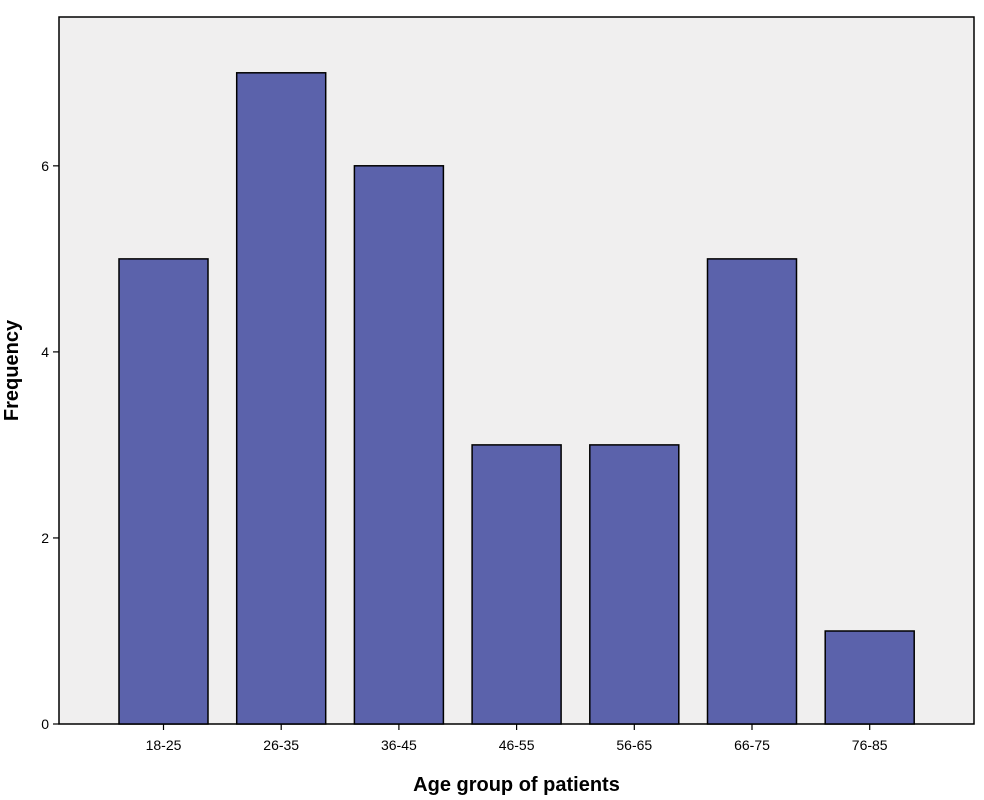 This screenshot has width=984, height=800. Describe the element at coordinates (45, 166) in the screenshot. I see `y-tick-label: 6` at that location.